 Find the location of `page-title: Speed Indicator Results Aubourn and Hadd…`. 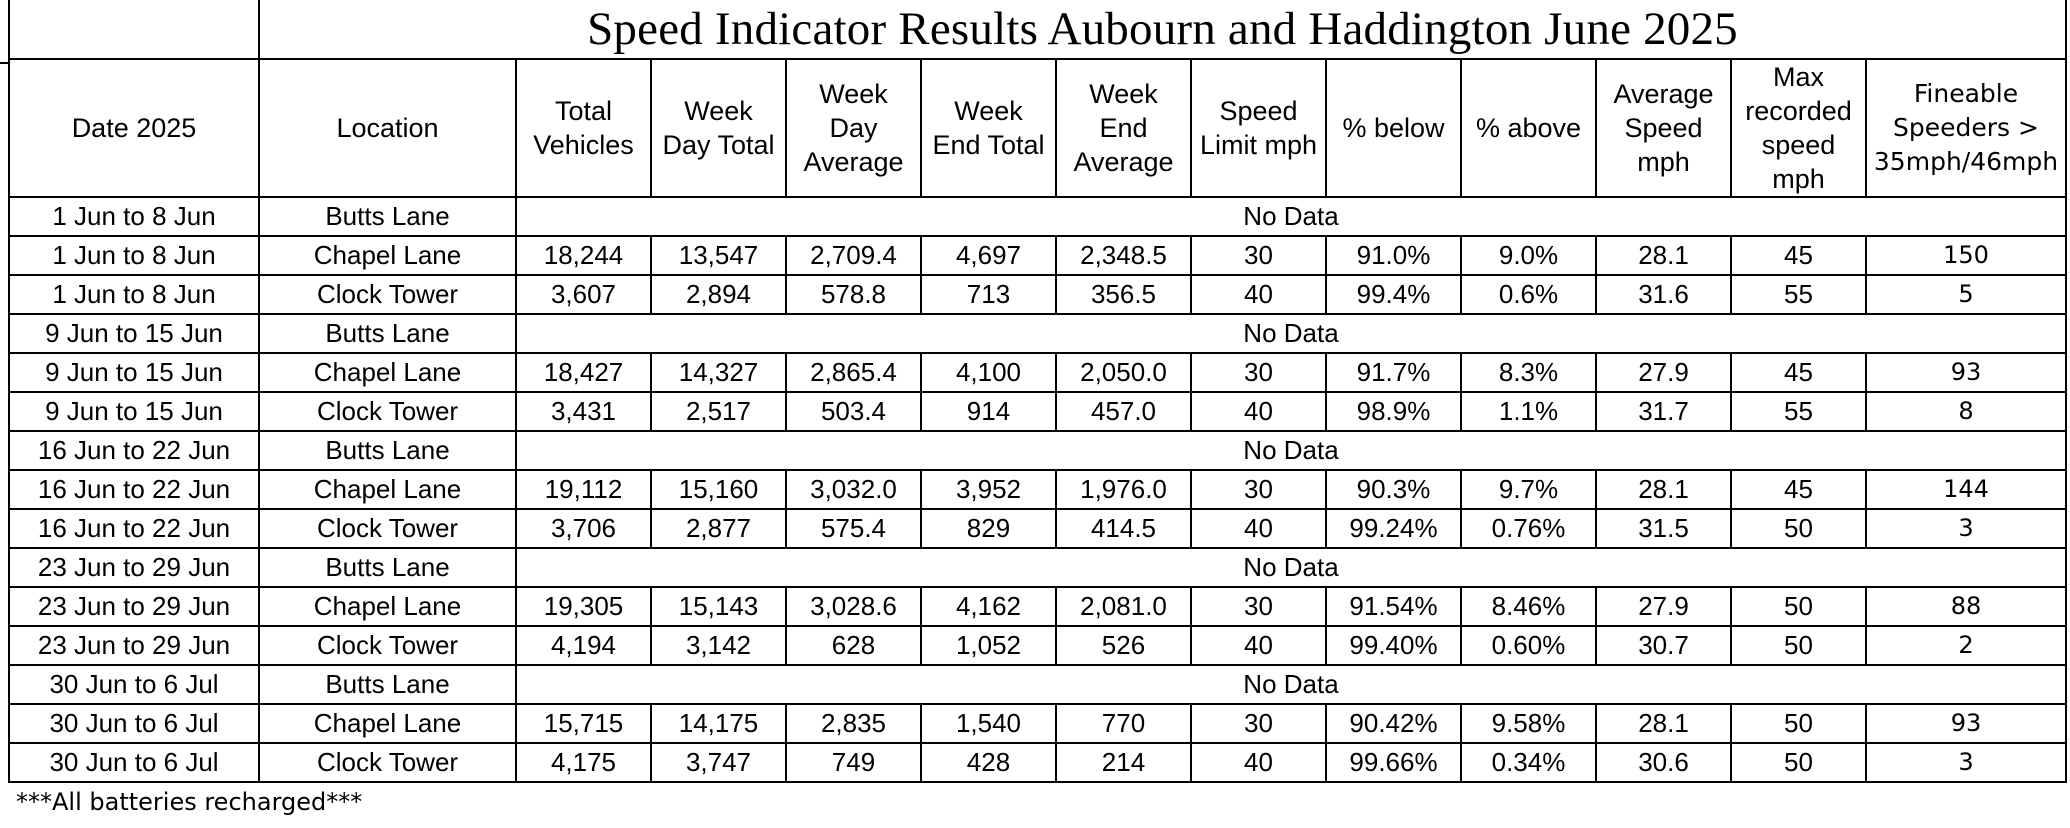

page-title: Speed Indicator Results Aubourn and Hadd… is located at coordinates (1162, 30).